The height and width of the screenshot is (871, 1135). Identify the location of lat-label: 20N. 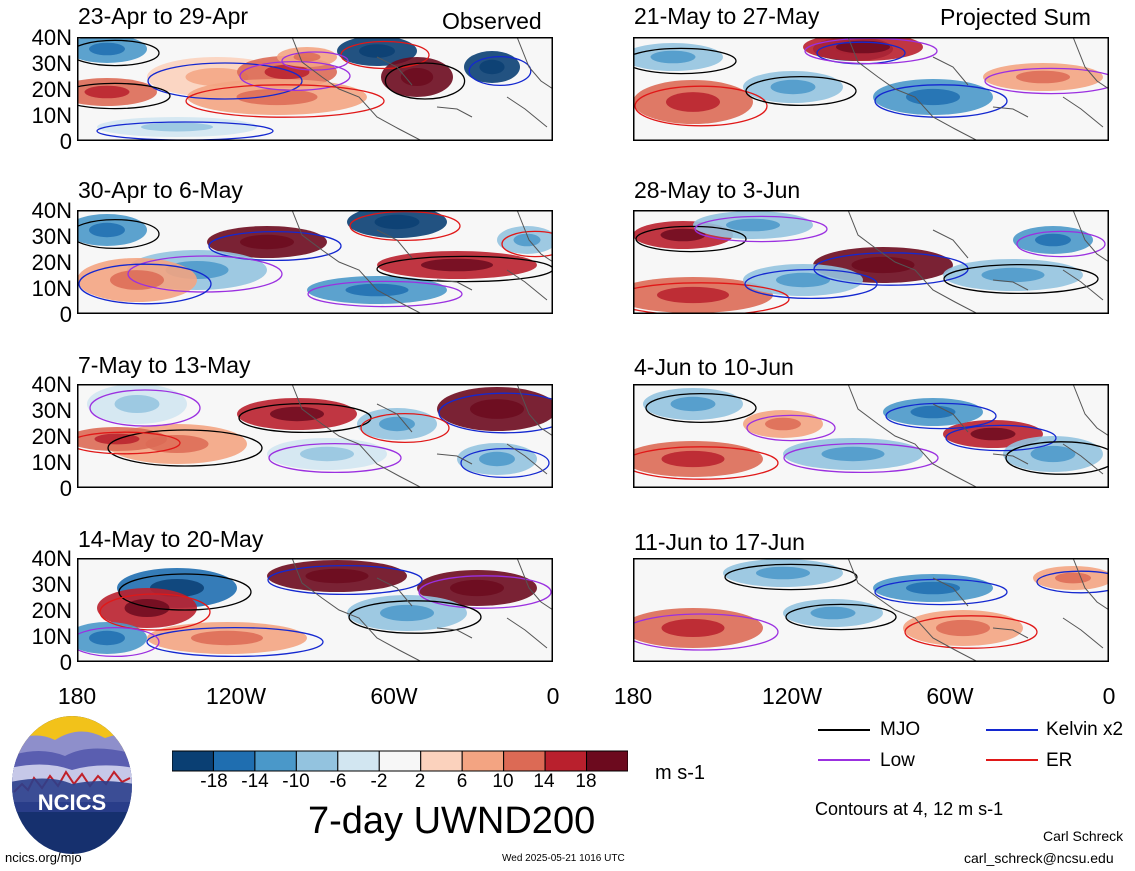
(51, 436).